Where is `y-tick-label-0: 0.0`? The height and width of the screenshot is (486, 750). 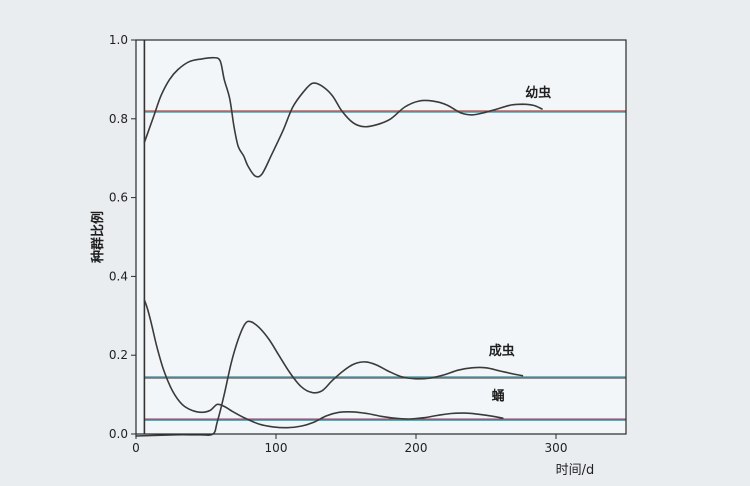
y-tick-label-0: 0.0 is located at coordinates (118, 434).